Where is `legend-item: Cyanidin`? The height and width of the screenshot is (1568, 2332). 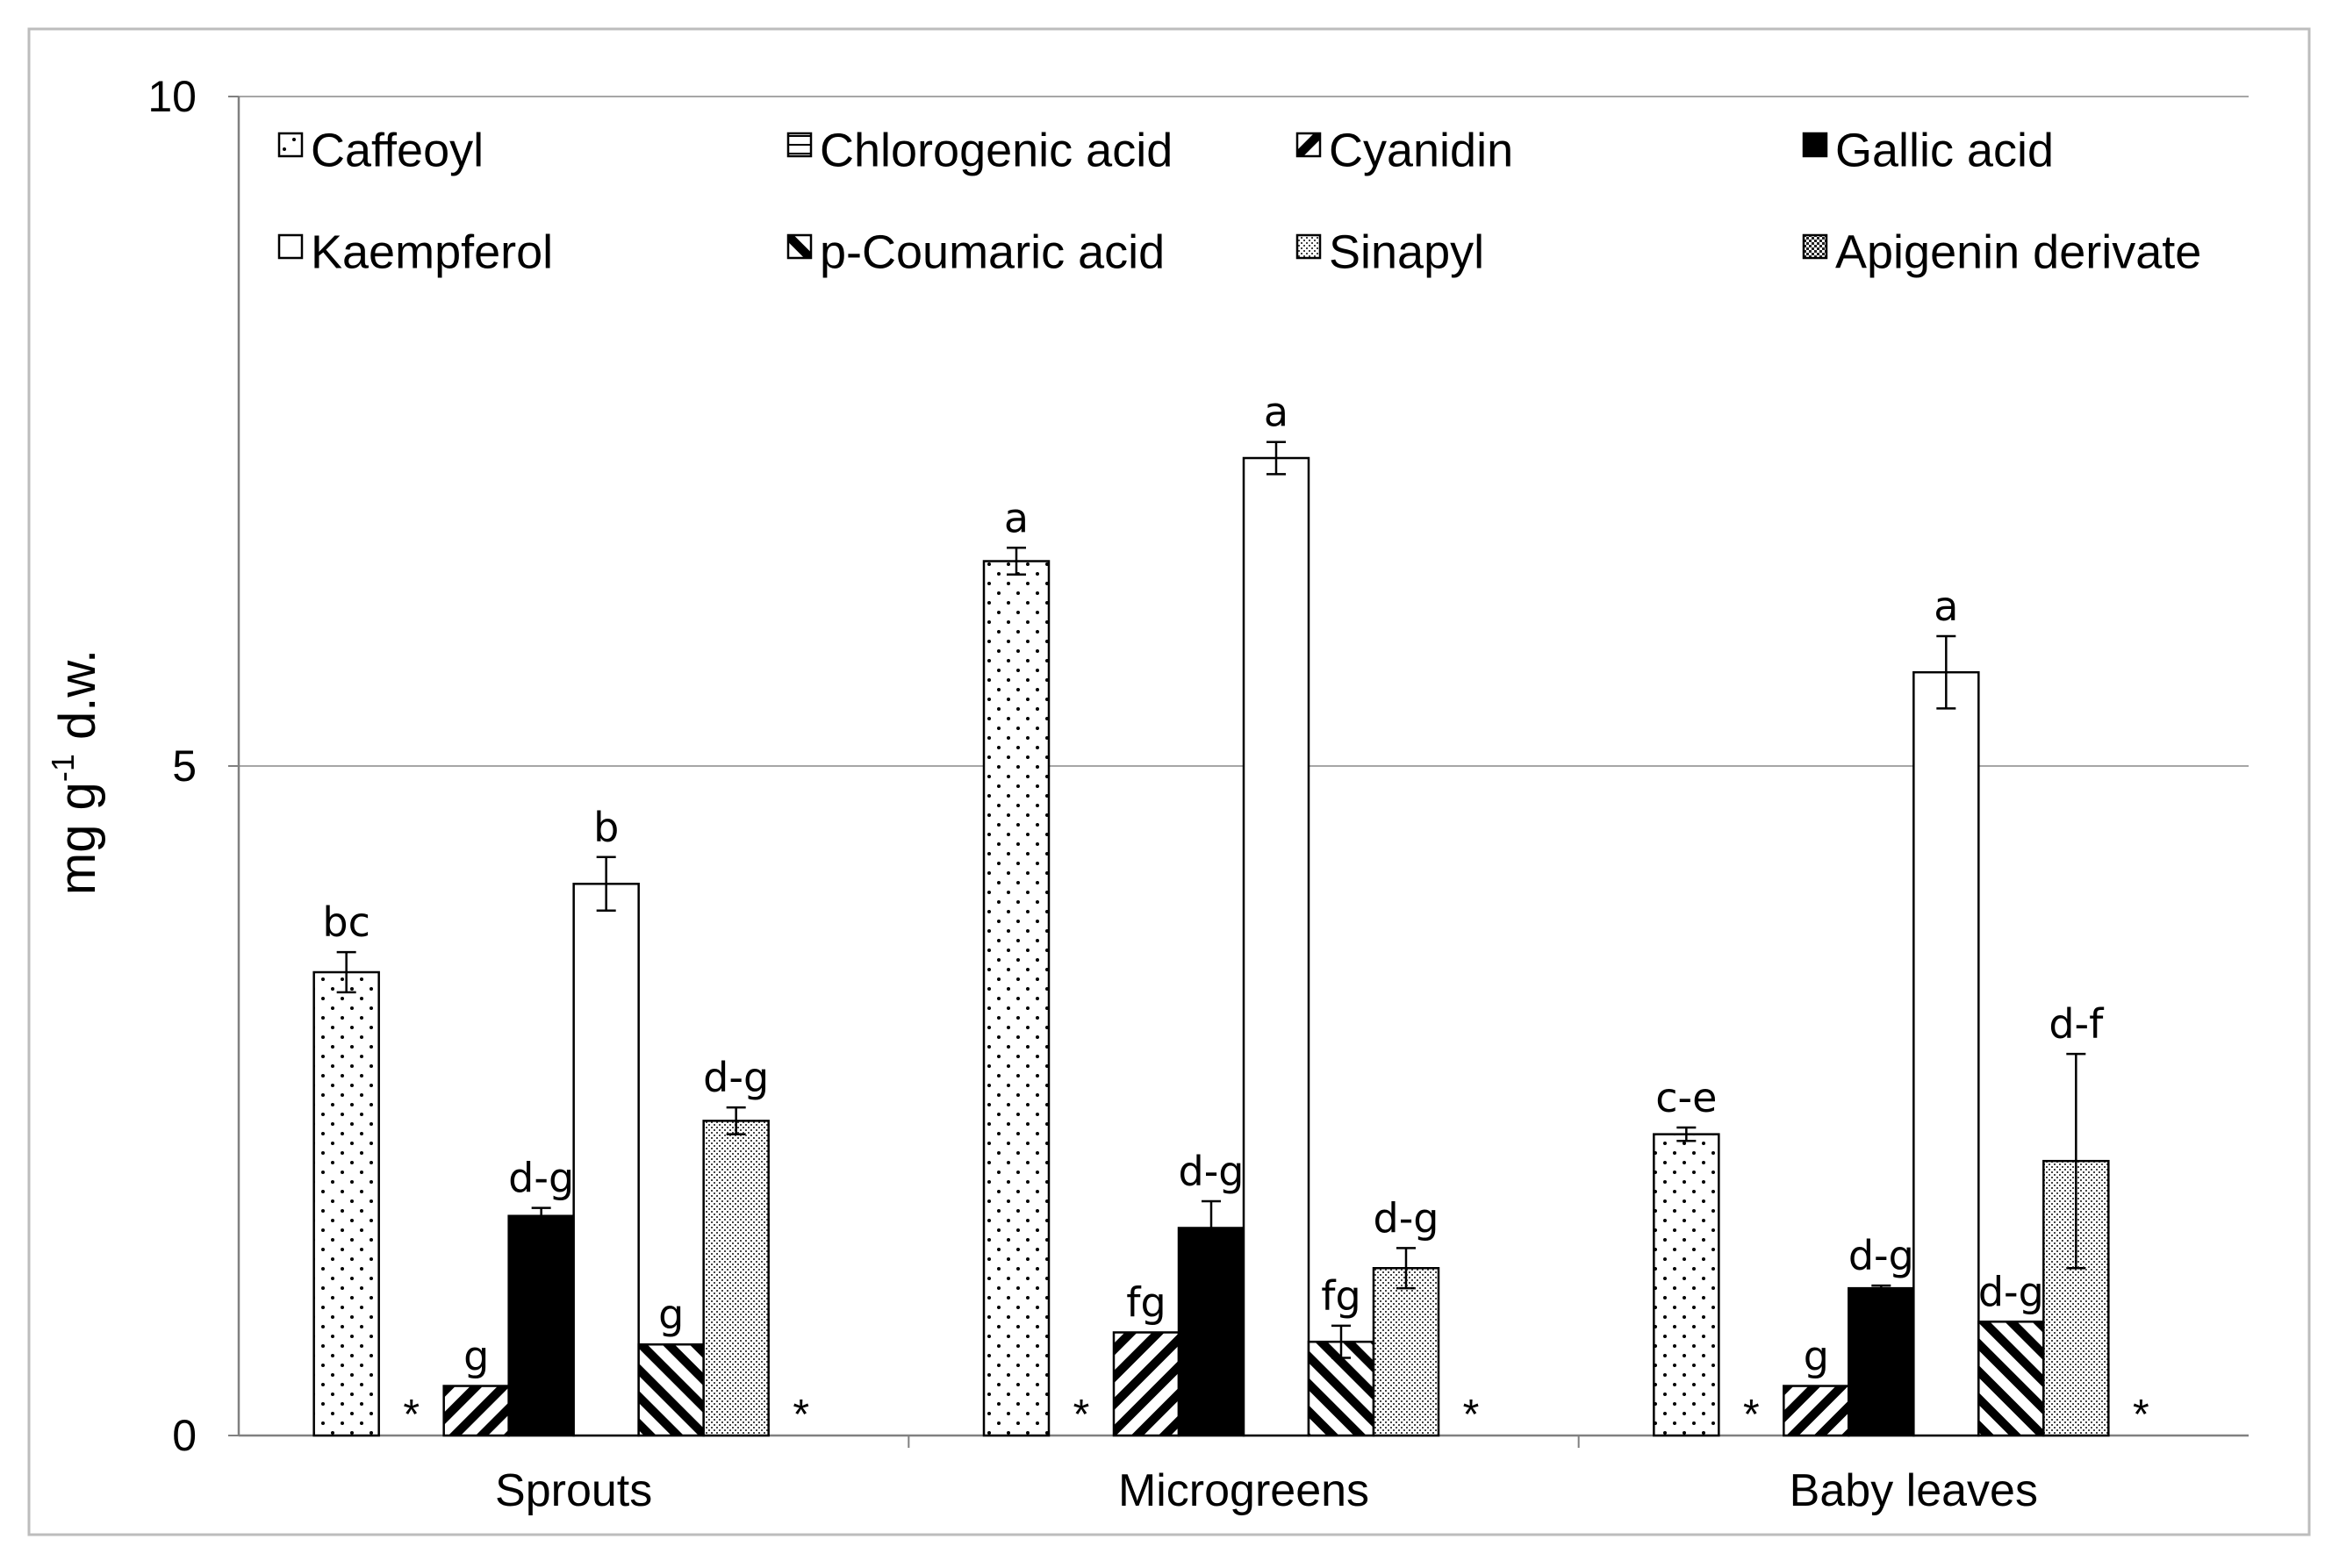 legend-item: Cyanidin is located at coordinates (1404, 150).